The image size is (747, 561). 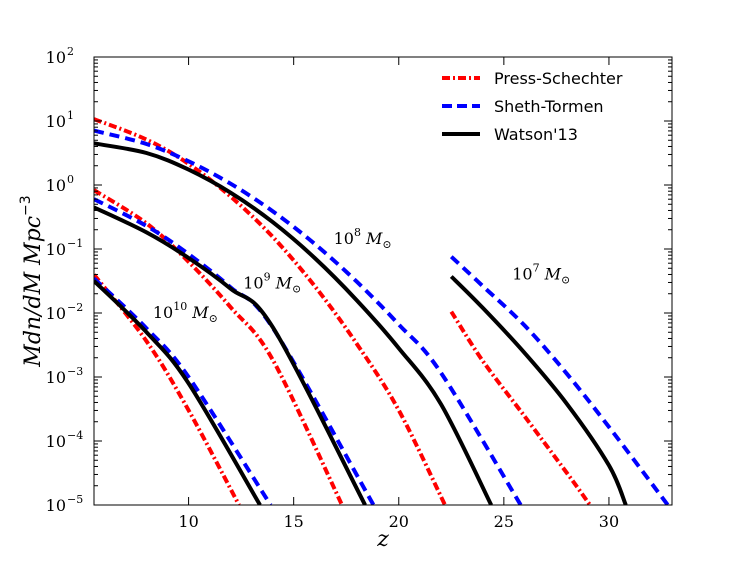 What do you see at coordinates (70, 51) in the screenshot?
I see `y-tick-exponent: 2` at bounding box center [70, 51].